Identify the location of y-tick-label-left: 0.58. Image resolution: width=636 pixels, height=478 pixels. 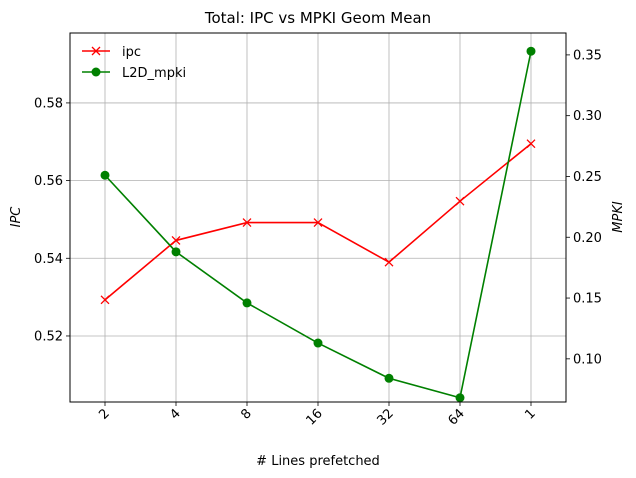
(48, 103).